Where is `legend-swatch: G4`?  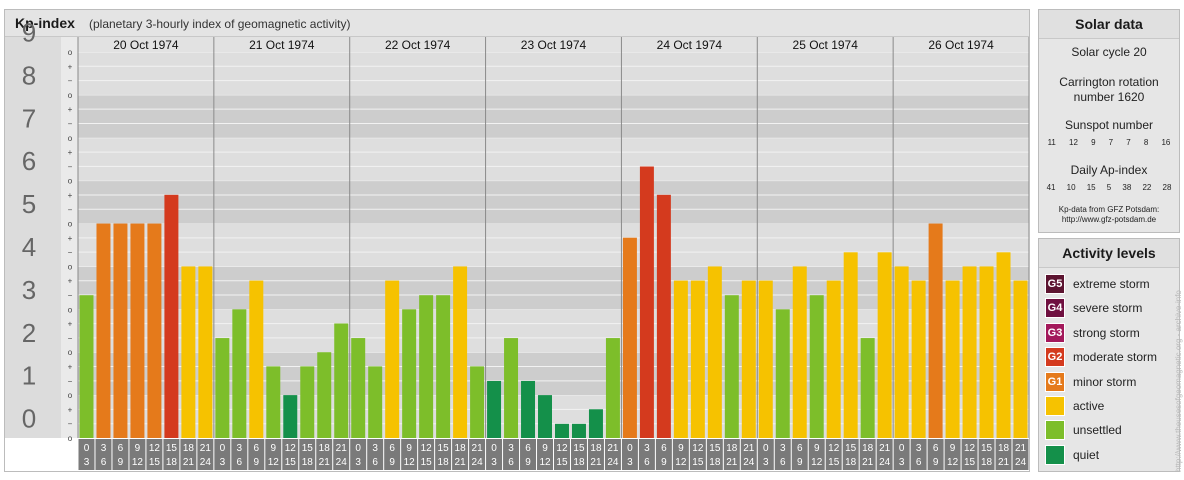
legend-swatch: G4 is located at coordinates (1055, 308).